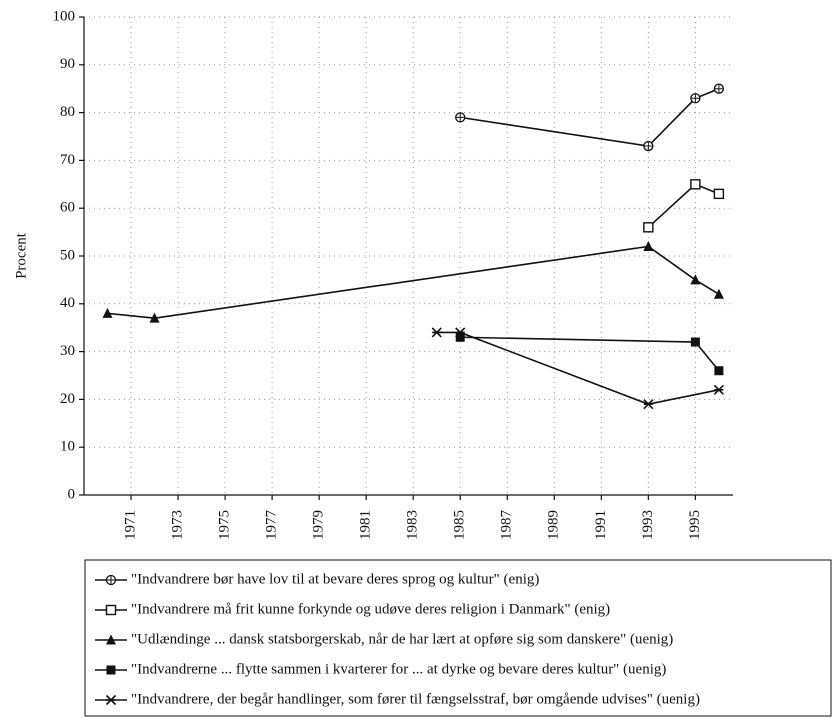 The height and width of the screenshot is (719, 837). Describe the element at coordinates (72, 494) in the screenshot. I see `y-tick-label: 0` at that location.